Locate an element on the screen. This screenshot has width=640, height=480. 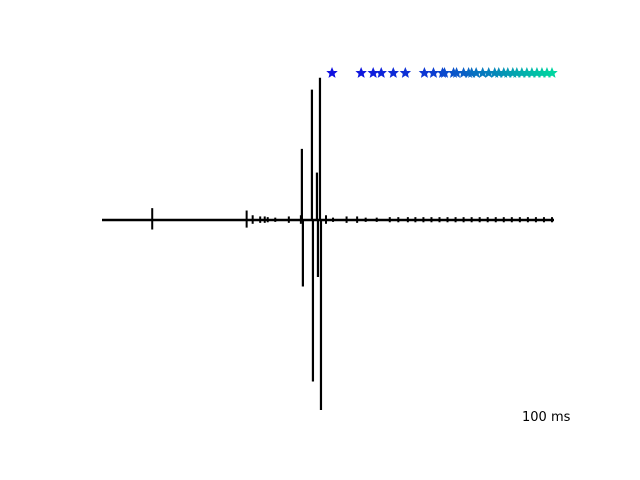
event-markers is located at coordinates (442, 72).